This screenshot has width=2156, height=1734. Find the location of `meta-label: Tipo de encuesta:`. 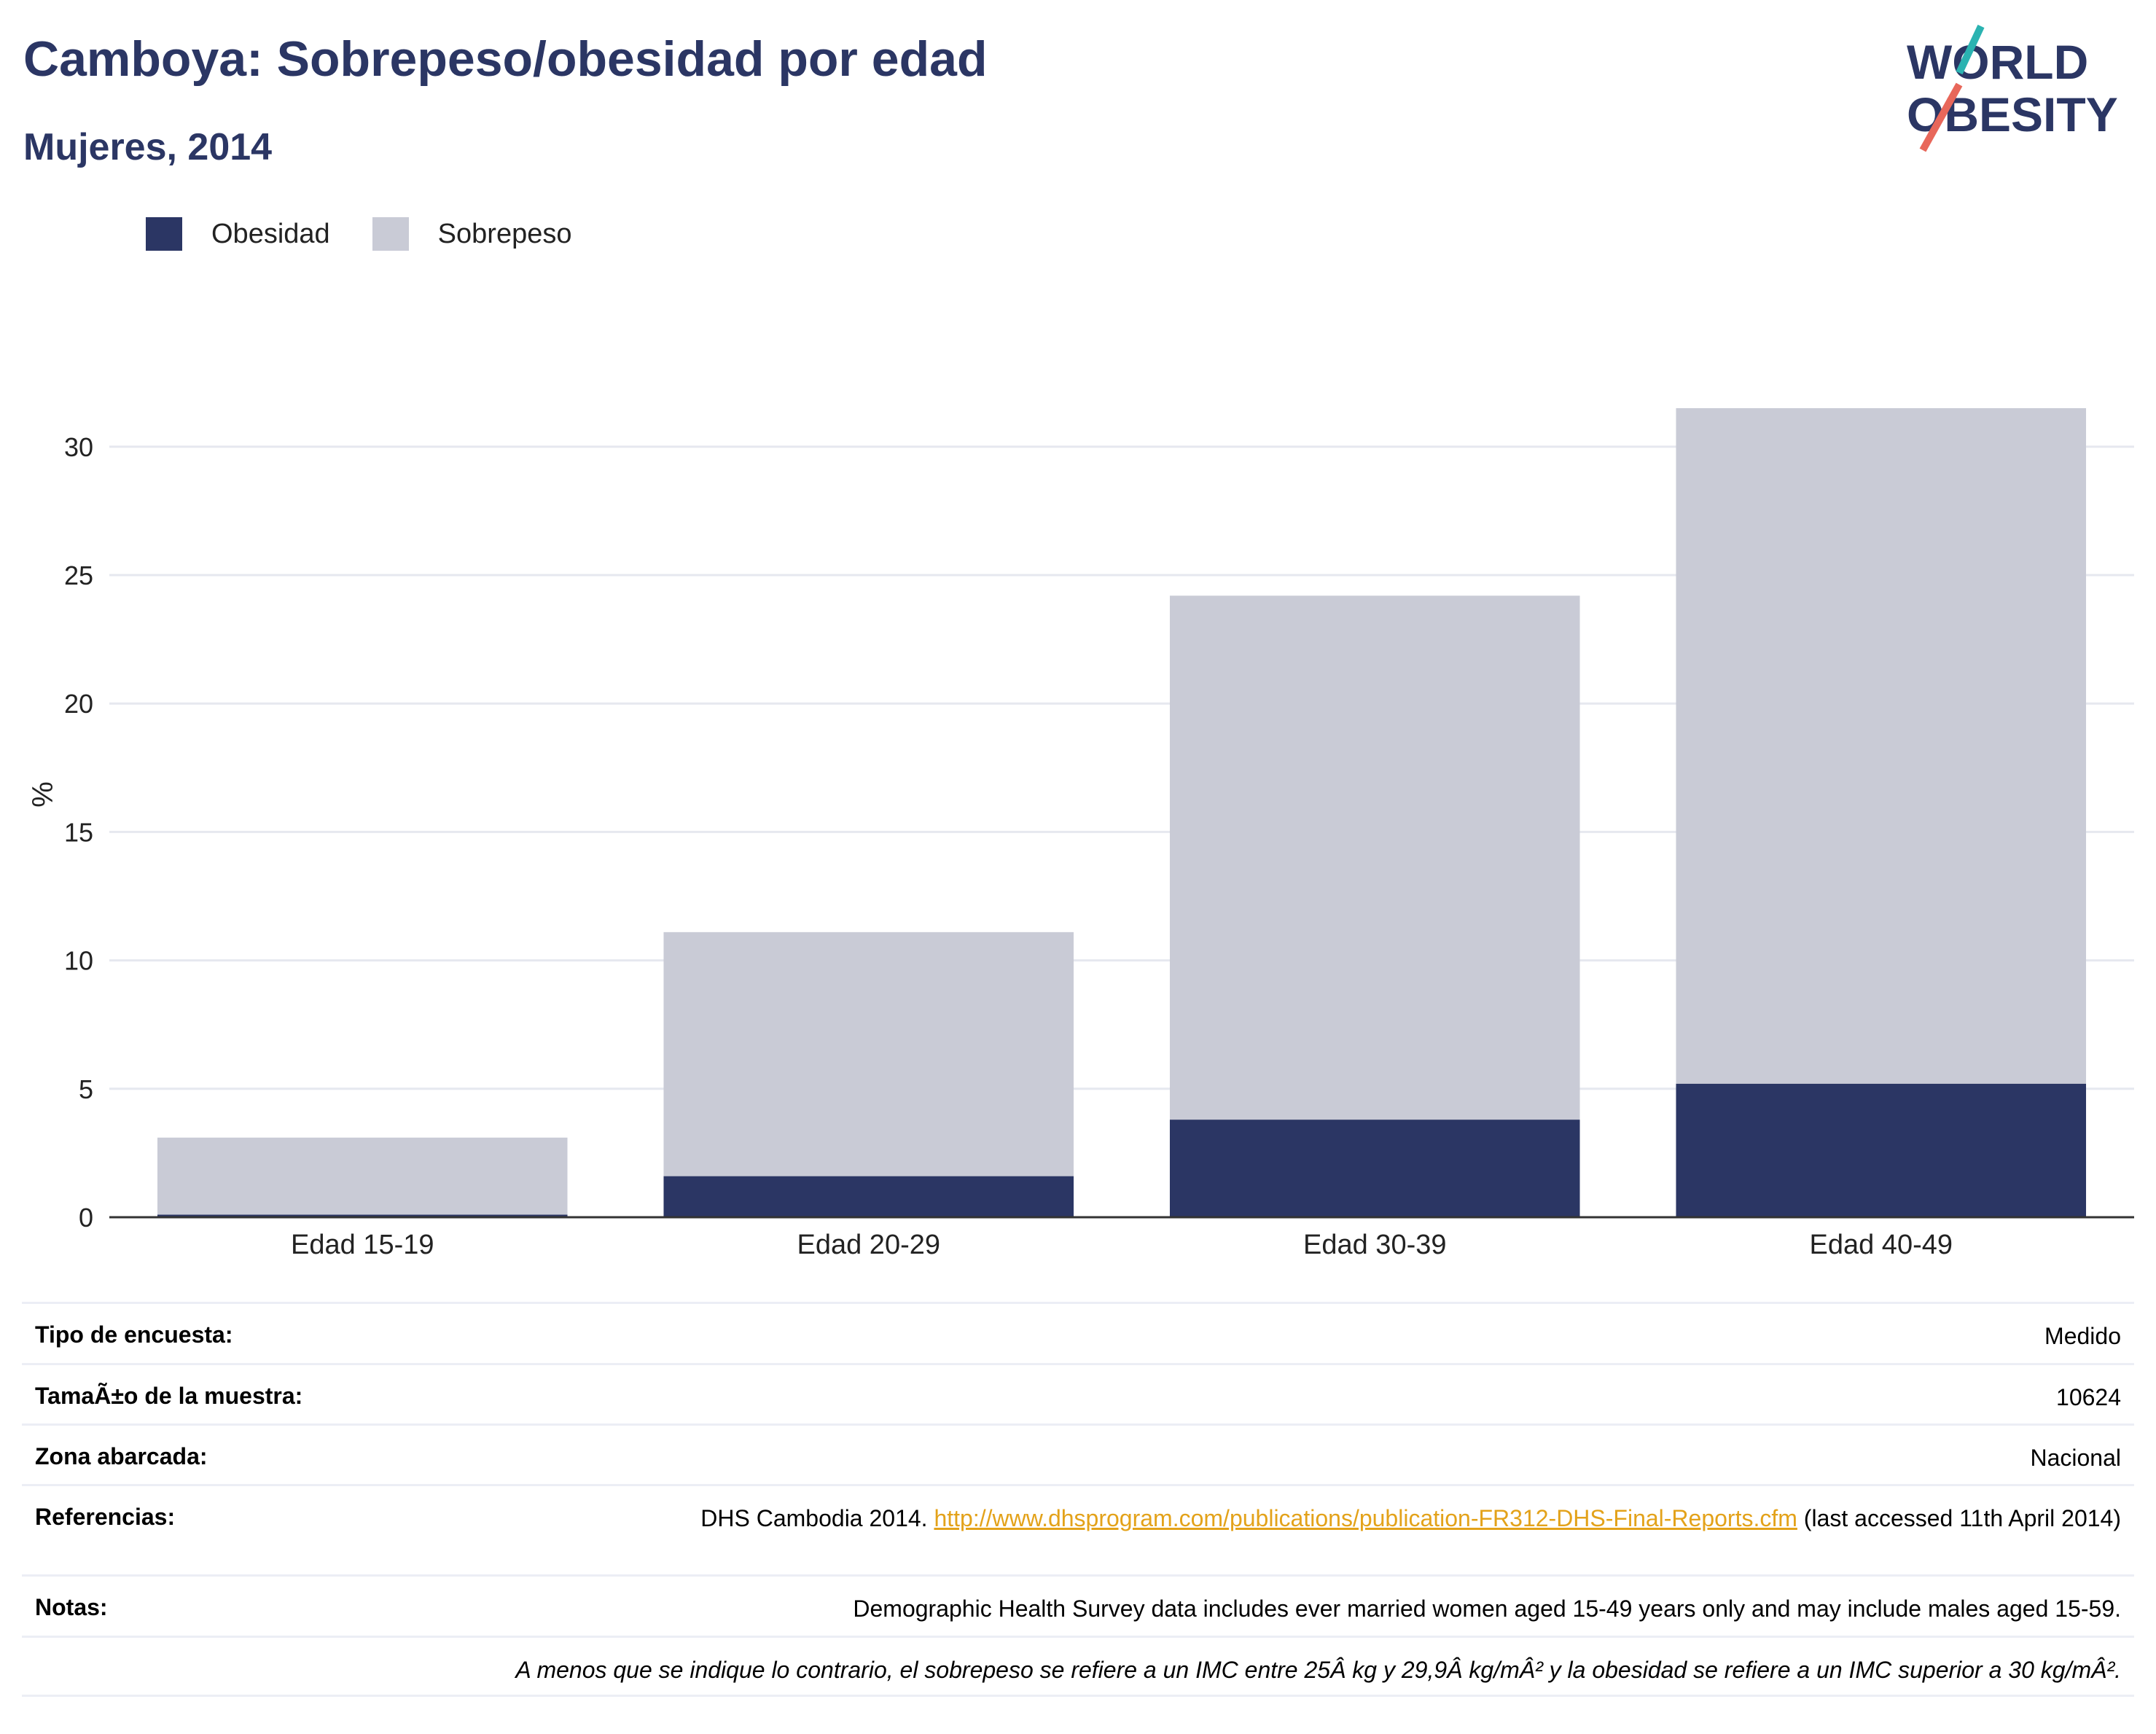

meta-label: Tipo de encuesta: is located at coordinates (134, 1334).